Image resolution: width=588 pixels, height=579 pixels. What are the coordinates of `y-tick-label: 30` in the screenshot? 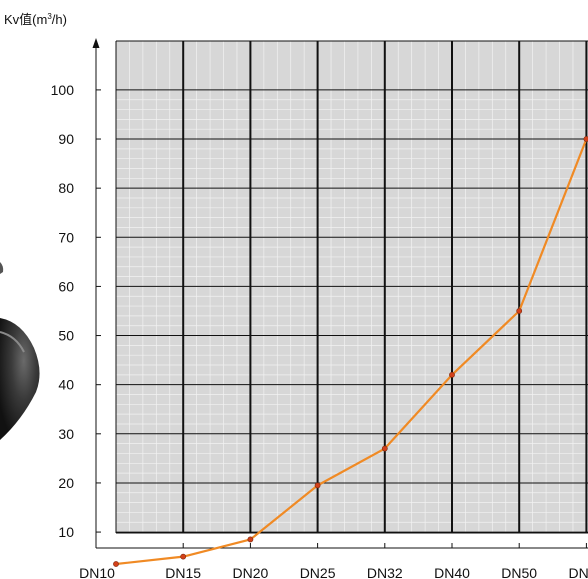 It's located at (66, 434).